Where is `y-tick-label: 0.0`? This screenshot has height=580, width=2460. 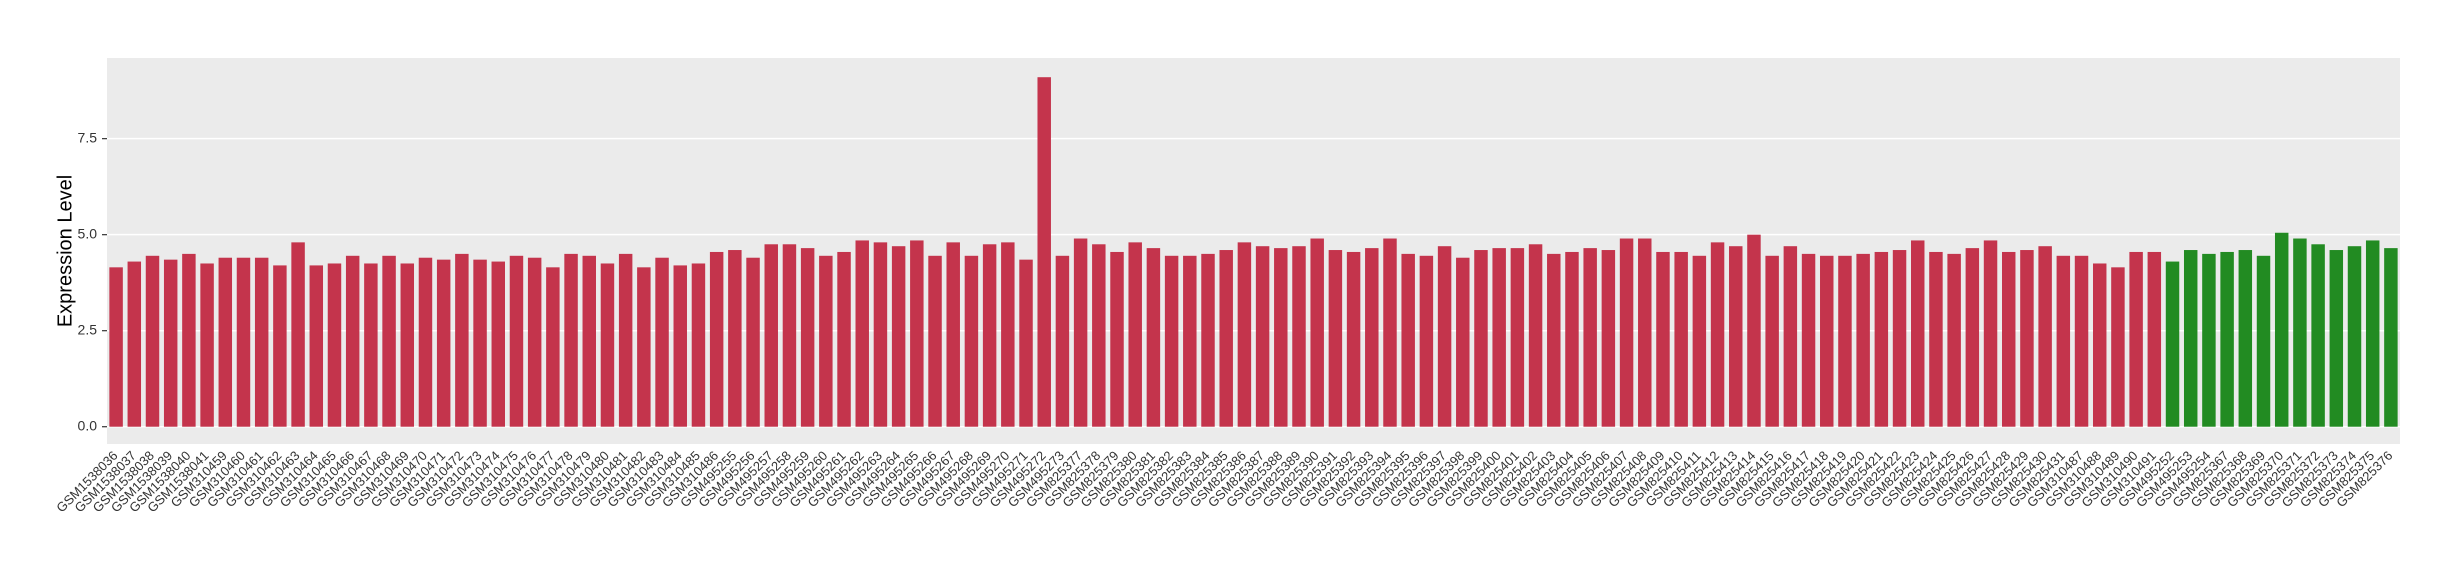
y-tick-label: 0.0 is located at coordinates (88, 425).